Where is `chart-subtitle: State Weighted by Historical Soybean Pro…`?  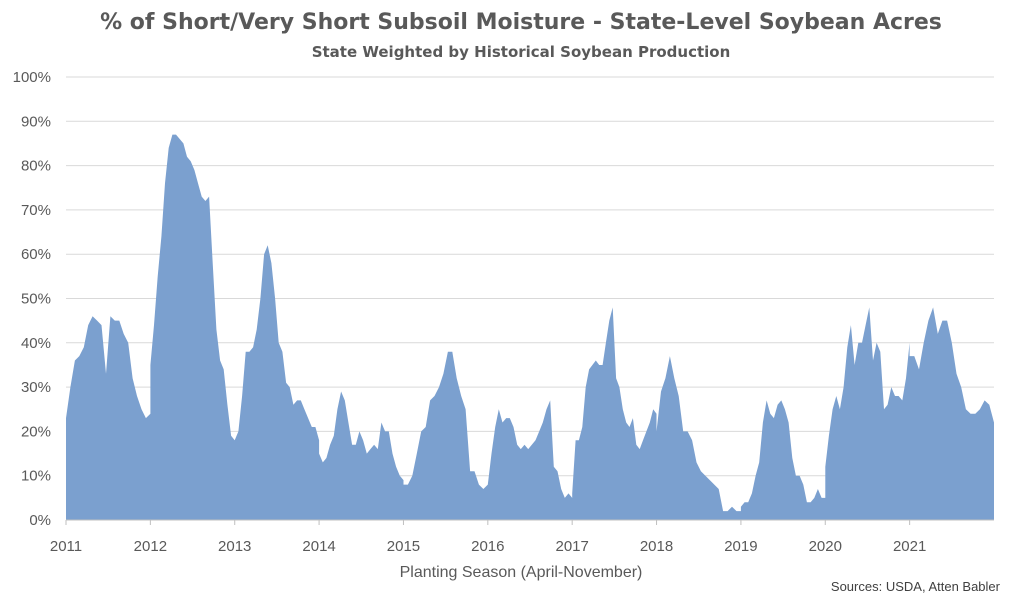 chart-subtitle: State Weighted by Historical Soybean Pro… is located at coordinates (521, 52).